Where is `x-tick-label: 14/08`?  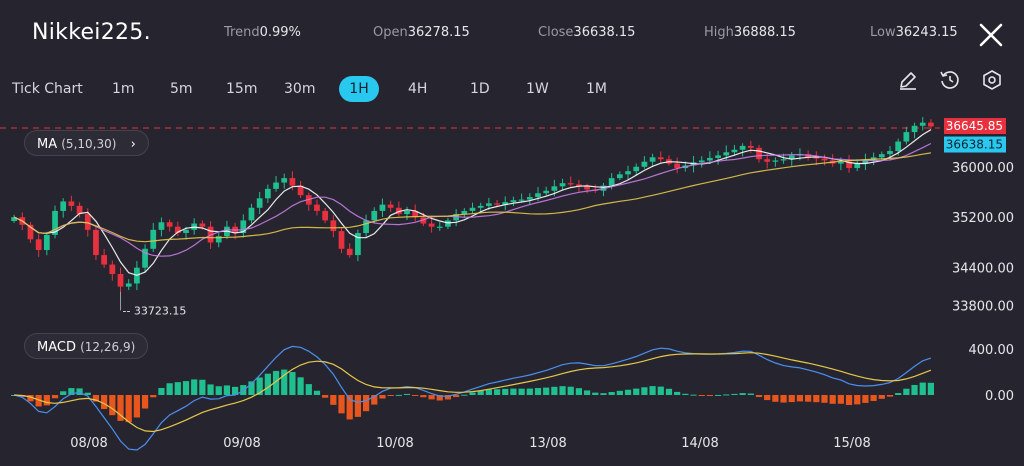 x-tick-label: 14/08 is located at coordinates (699, 443).